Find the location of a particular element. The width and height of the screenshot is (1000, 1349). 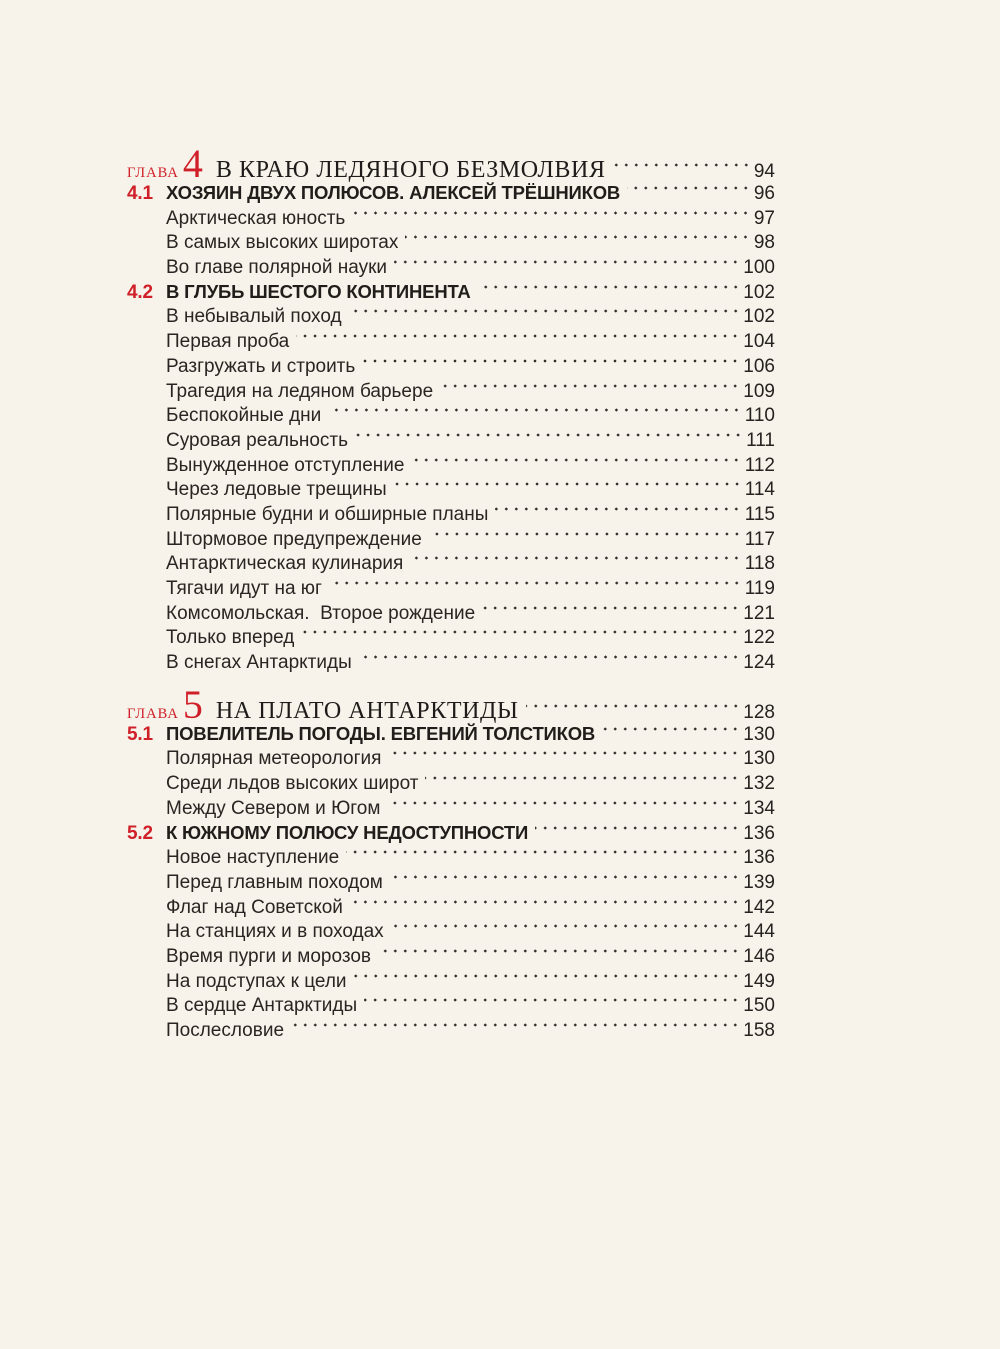

page-number: 111 is located at coordinates (760, 440).